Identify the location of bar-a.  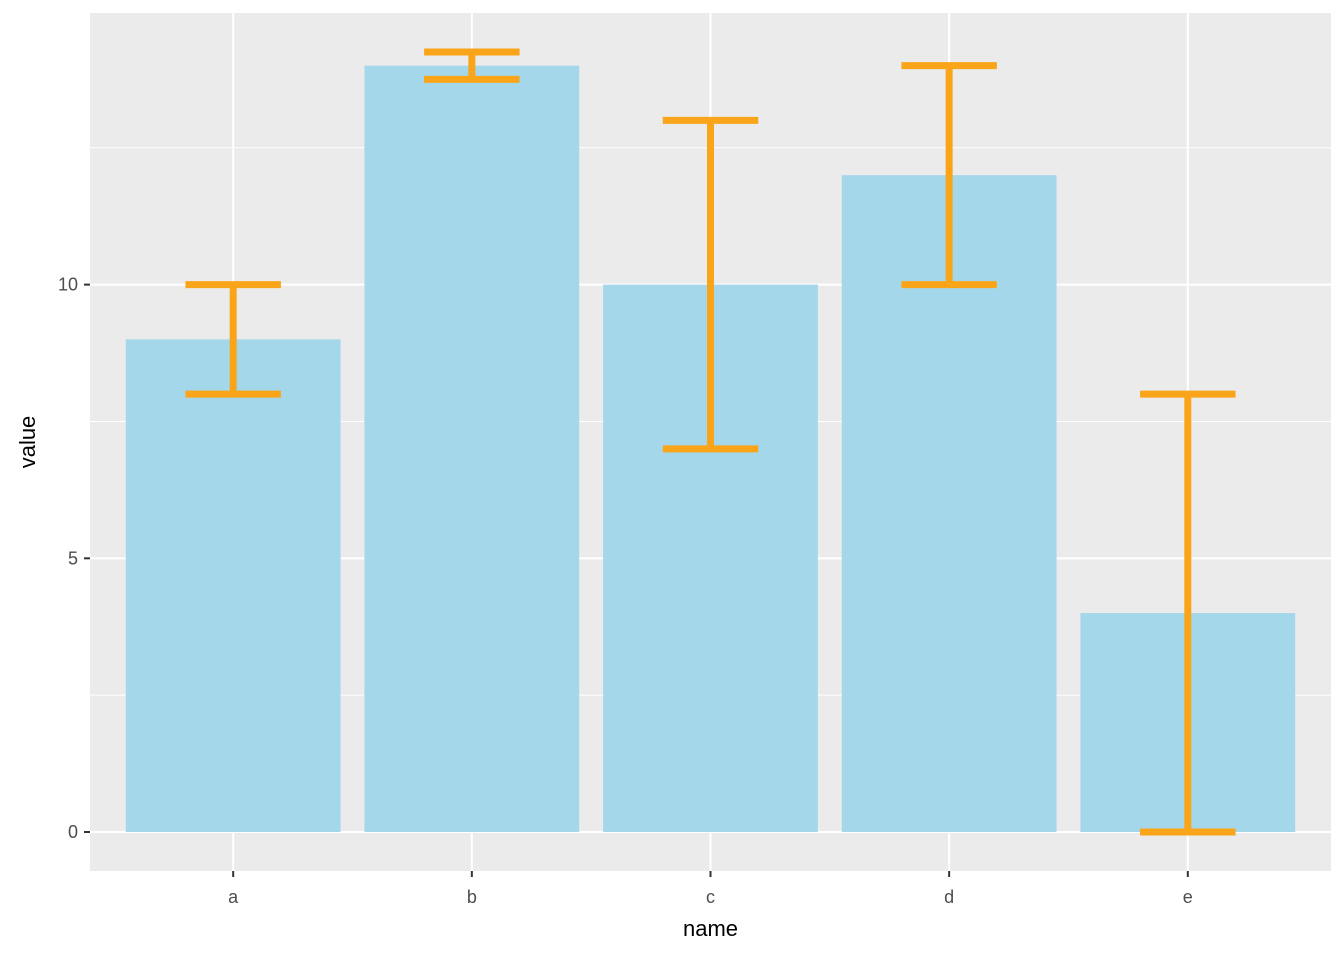
(233, 585).